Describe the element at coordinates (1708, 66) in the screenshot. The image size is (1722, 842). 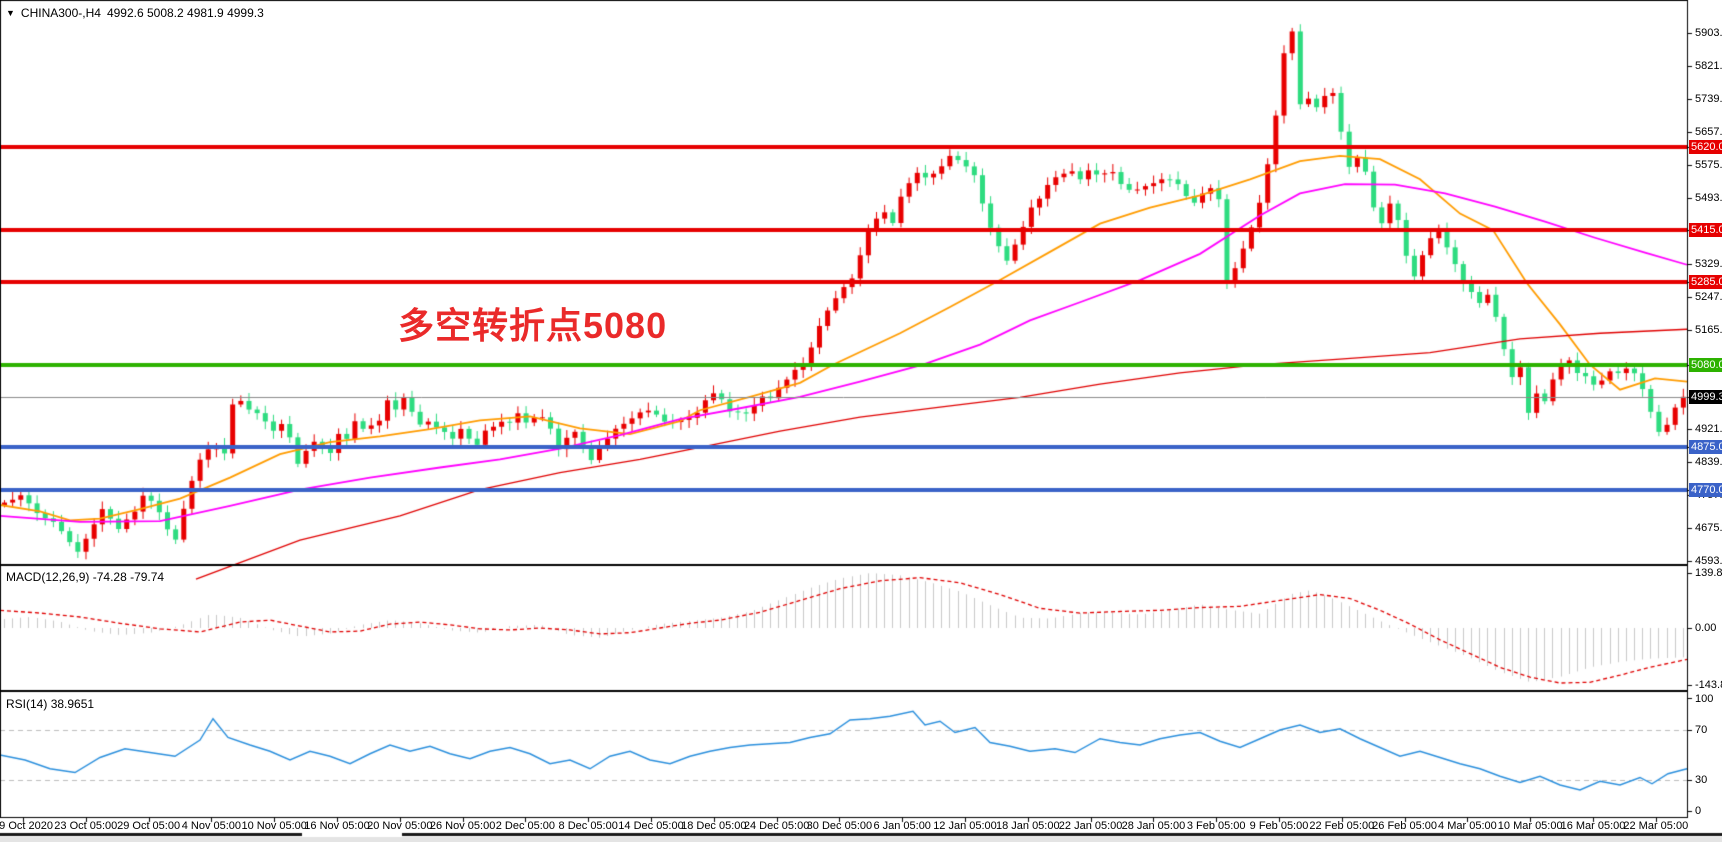
I see `price-tick-label: 5821.0` at that location.